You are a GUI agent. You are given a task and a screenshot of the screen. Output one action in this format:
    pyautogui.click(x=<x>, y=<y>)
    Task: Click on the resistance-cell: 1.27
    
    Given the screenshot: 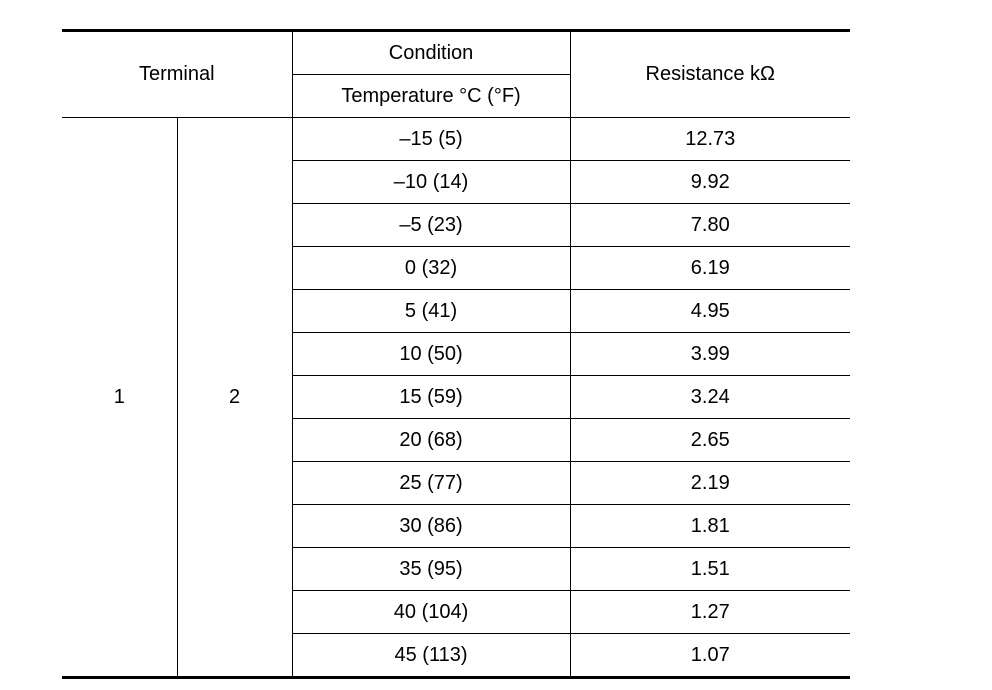 What is the action you would take?
    pyautogui.click(x=710, y=612)
    